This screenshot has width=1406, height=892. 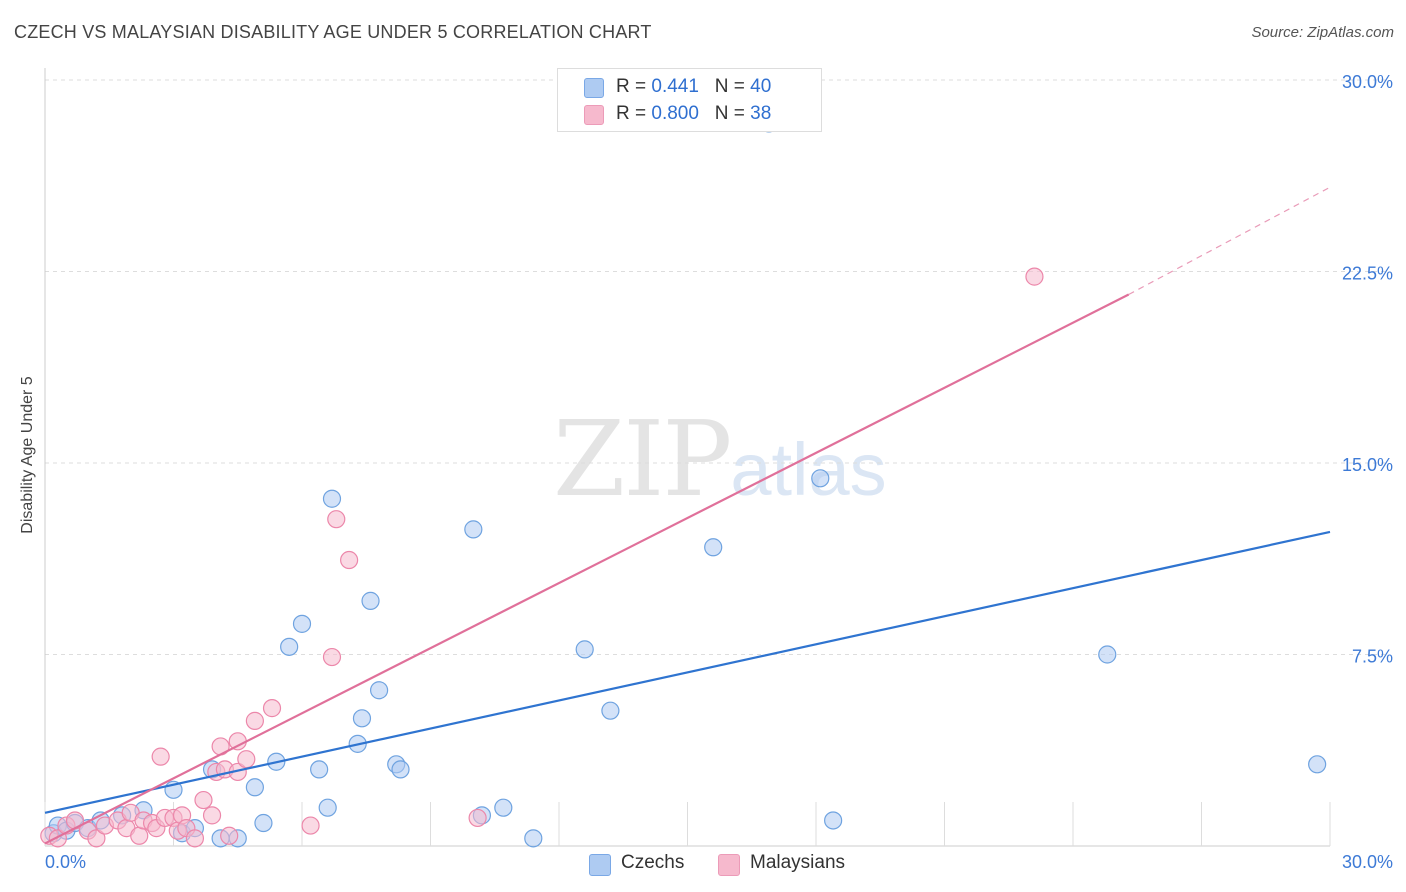 I want to click on czechs-legend-swatch, so click(x=600, y=865).